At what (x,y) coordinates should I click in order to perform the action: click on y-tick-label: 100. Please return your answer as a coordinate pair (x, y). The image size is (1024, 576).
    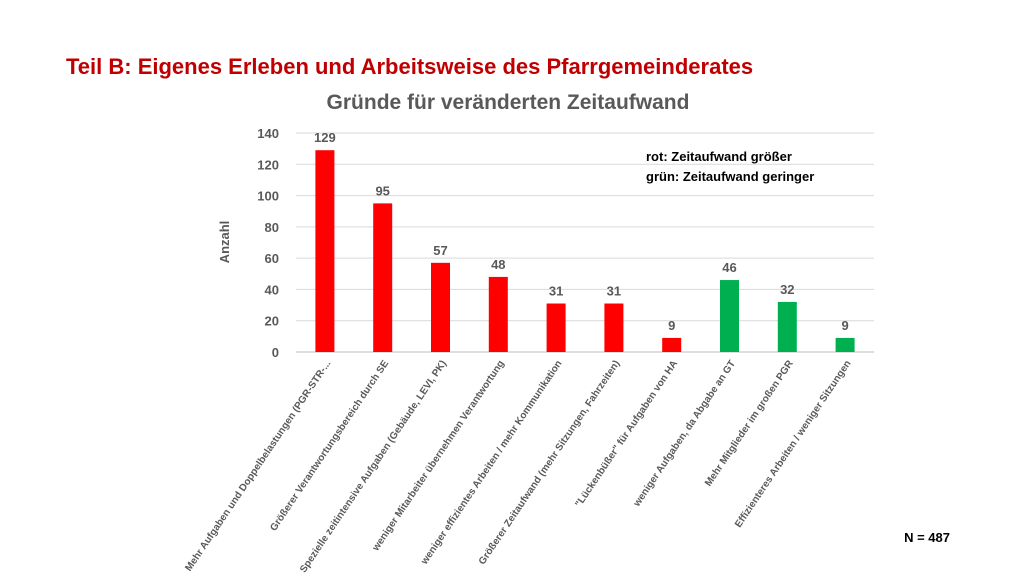
    Looking at the image, I should click on (268, 196).